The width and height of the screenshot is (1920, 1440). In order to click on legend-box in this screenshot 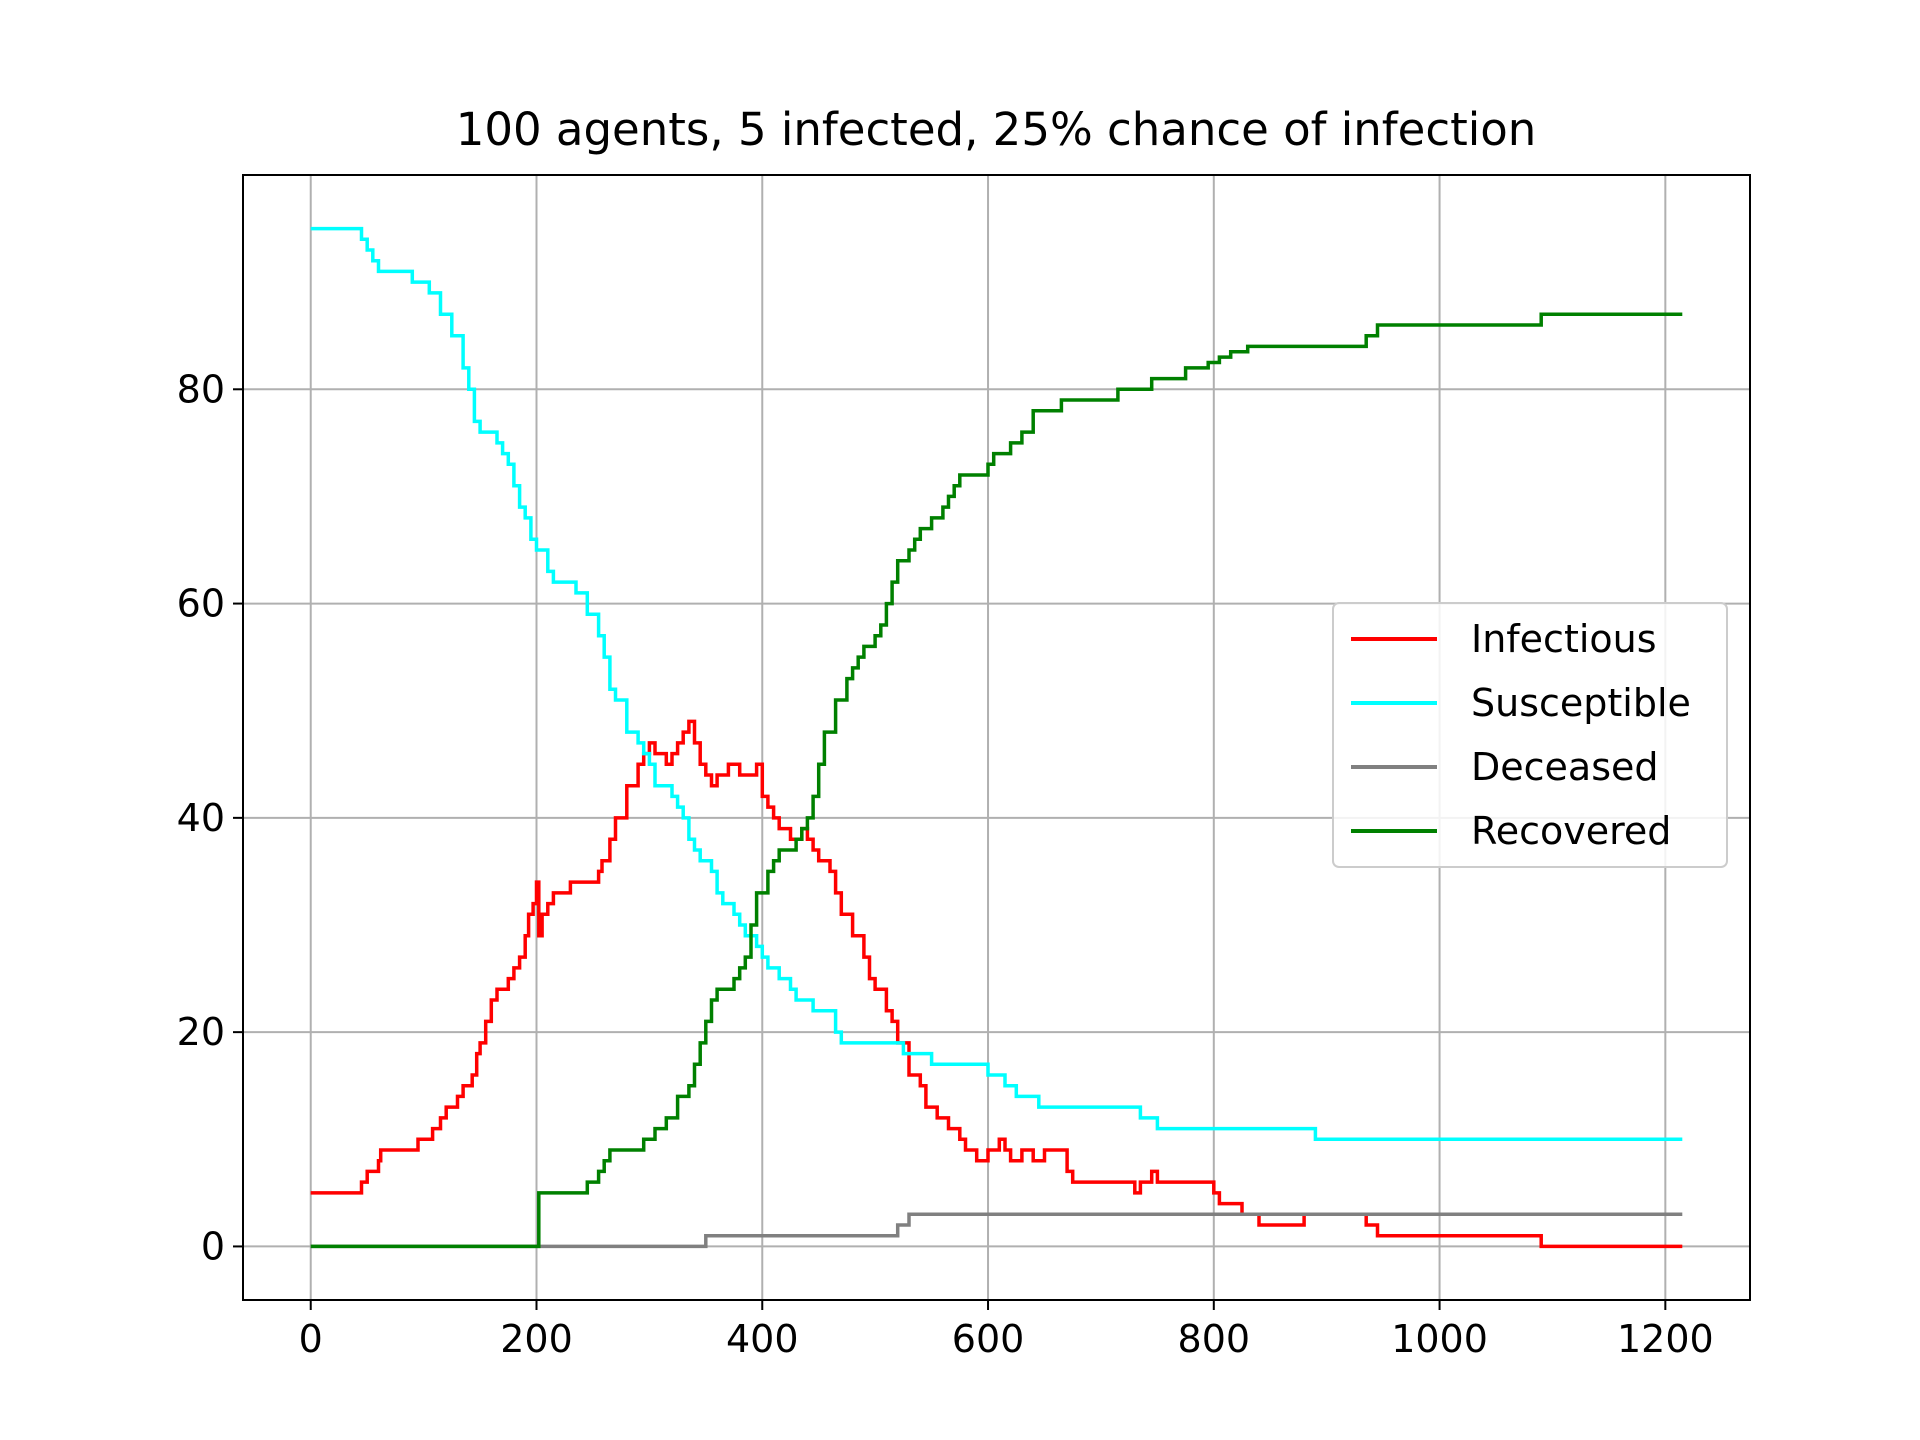, I will do `click(1530, 735)`.